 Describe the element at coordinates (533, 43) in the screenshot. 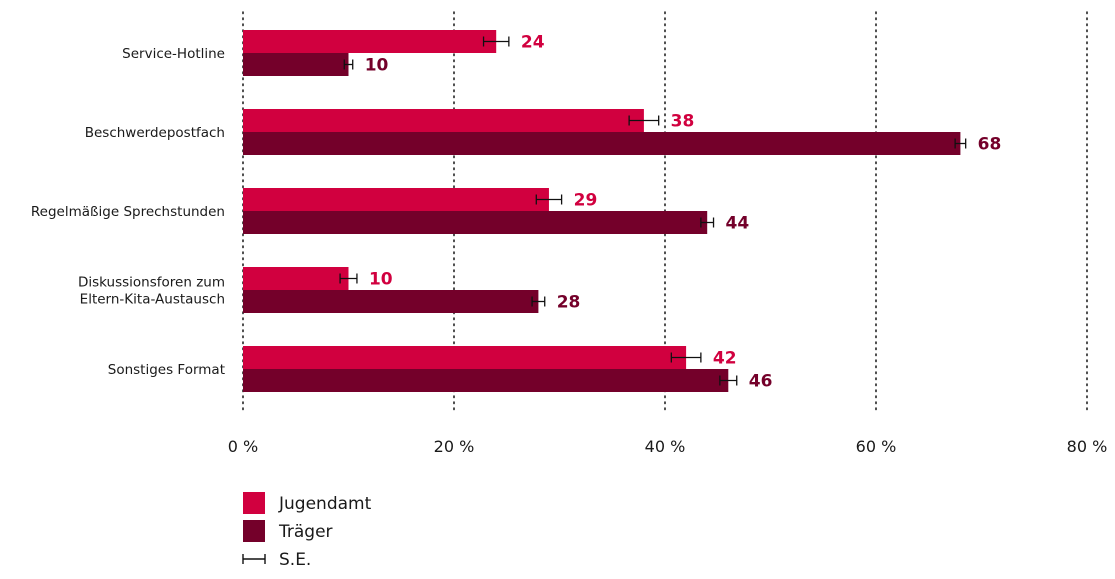

I see `data-label: 24` at that location.